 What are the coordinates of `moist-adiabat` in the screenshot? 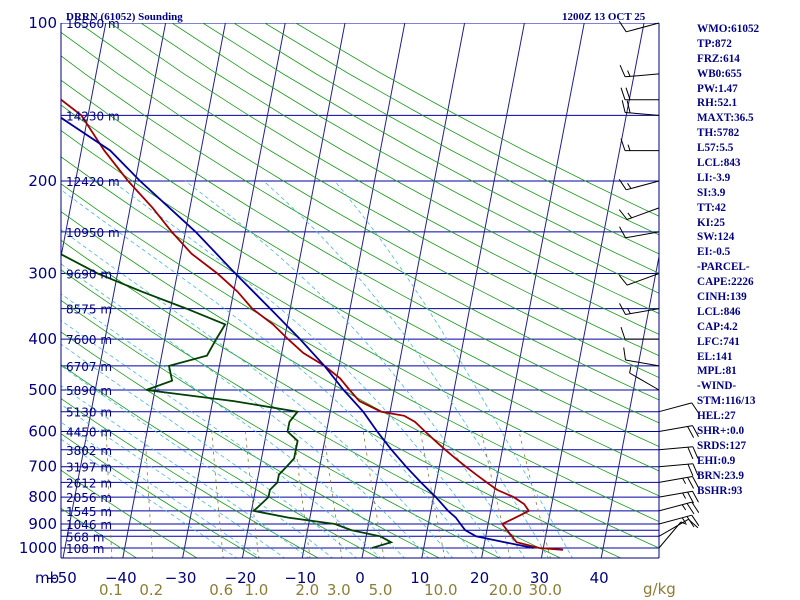 It's located at (209, 450).